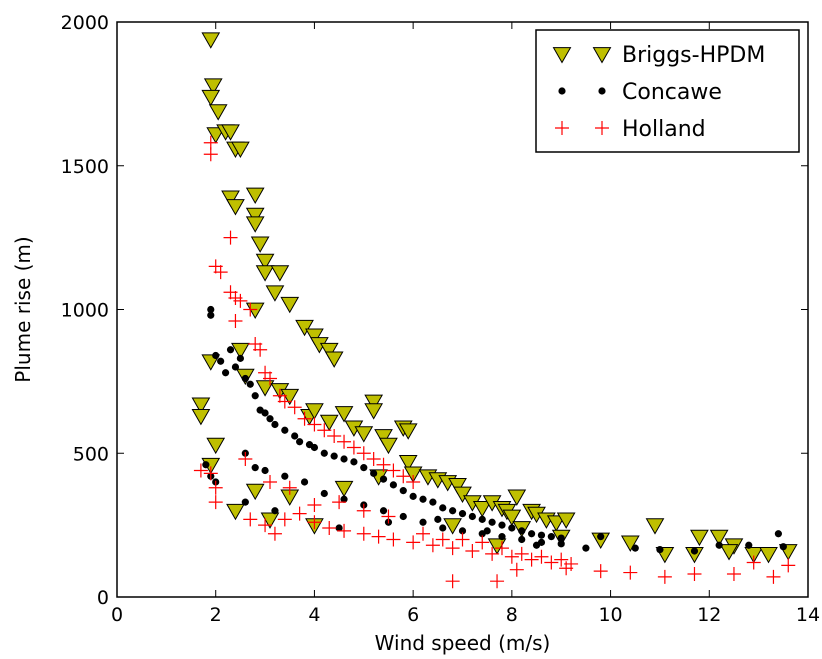 The height and width of the screenshot is (659, 822). What do you see at coordinates (667, 91) in the screenshot?
I see `legend: Briggs-HPDM Concawe Holland` at bounding box center [667, 91].